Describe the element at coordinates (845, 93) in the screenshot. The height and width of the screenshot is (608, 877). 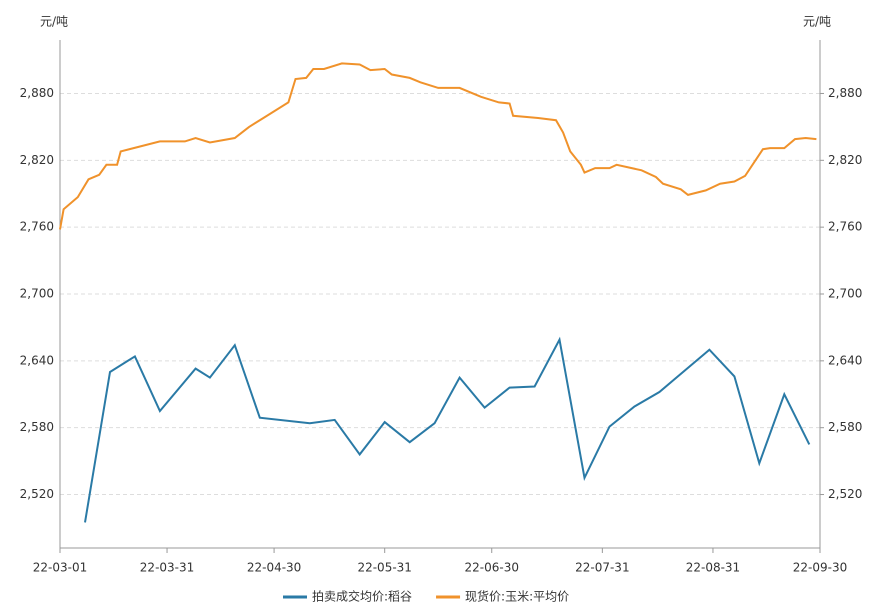
I see `y2-tick-label: 2,880` at that location.